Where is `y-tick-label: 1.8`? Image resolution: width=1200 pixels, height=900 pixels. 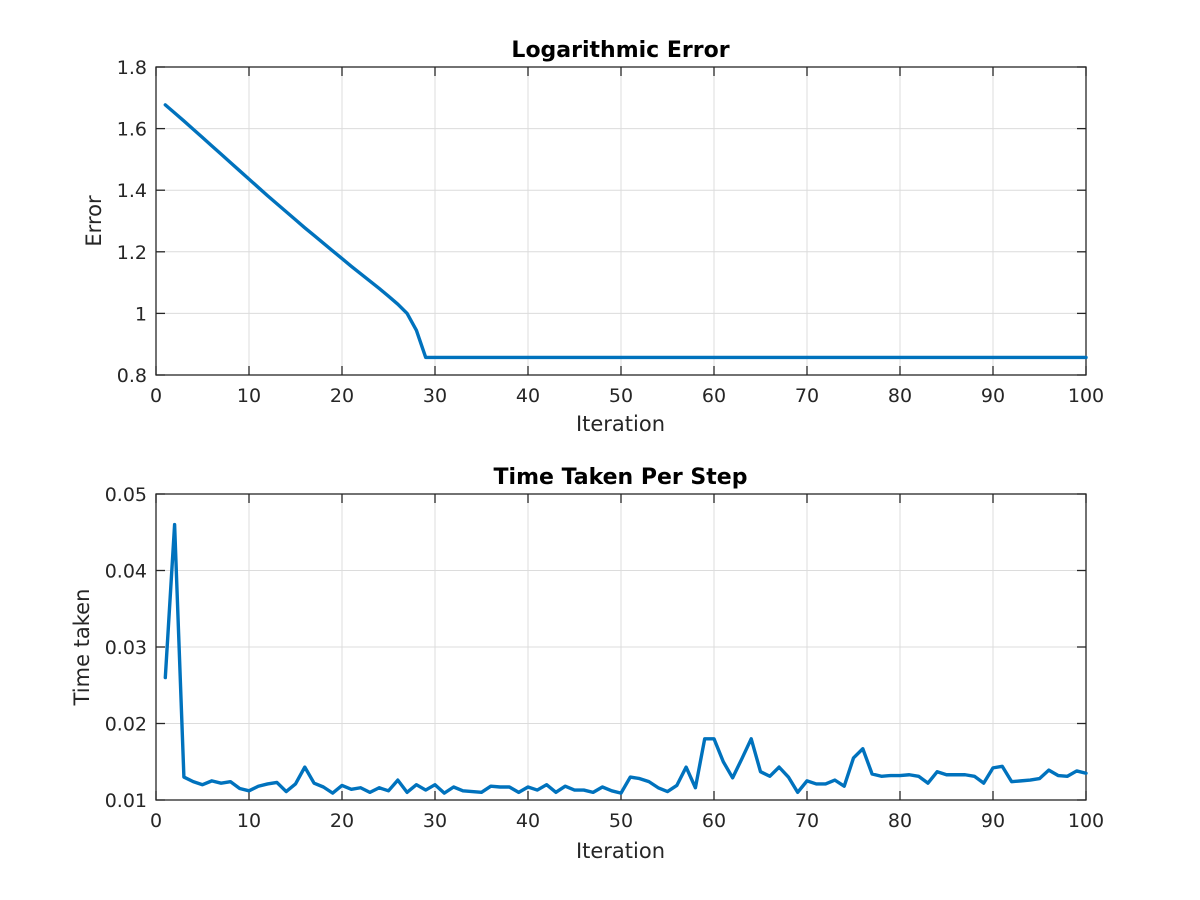
y-tick-label: 1.8 is located at coordinates (132, 68).